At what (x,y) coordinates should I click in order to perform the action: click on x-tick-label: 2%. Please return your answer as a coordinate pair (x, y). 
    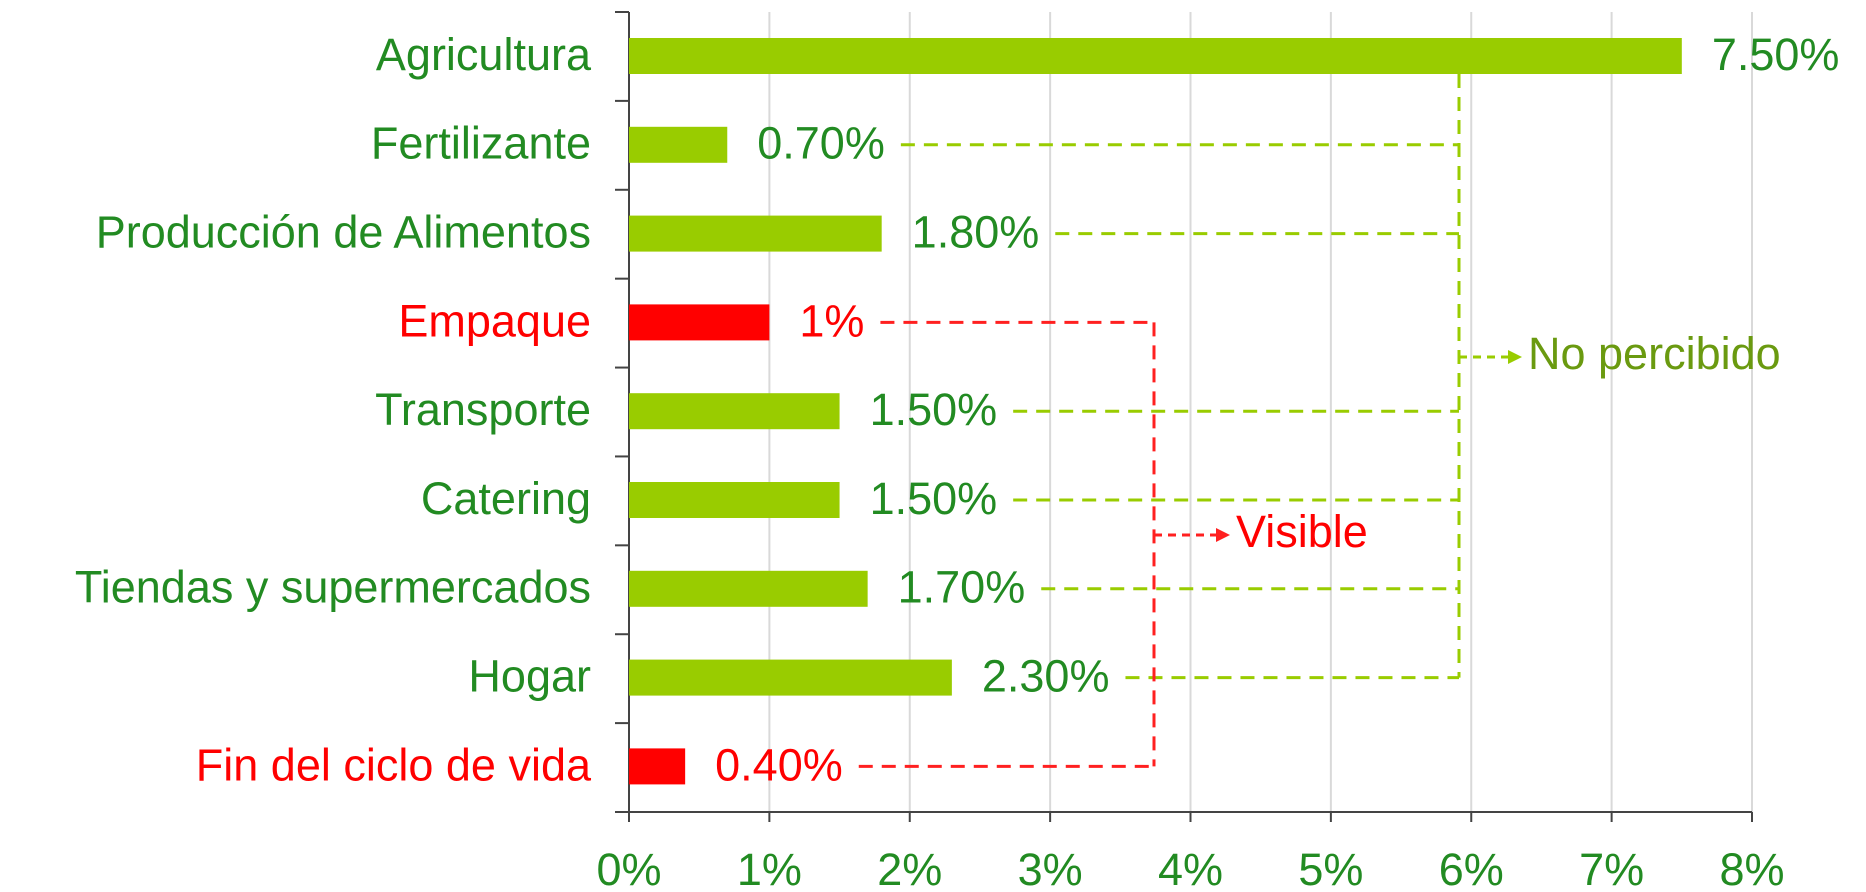
    Looking at the image, I should click on (909, 868).